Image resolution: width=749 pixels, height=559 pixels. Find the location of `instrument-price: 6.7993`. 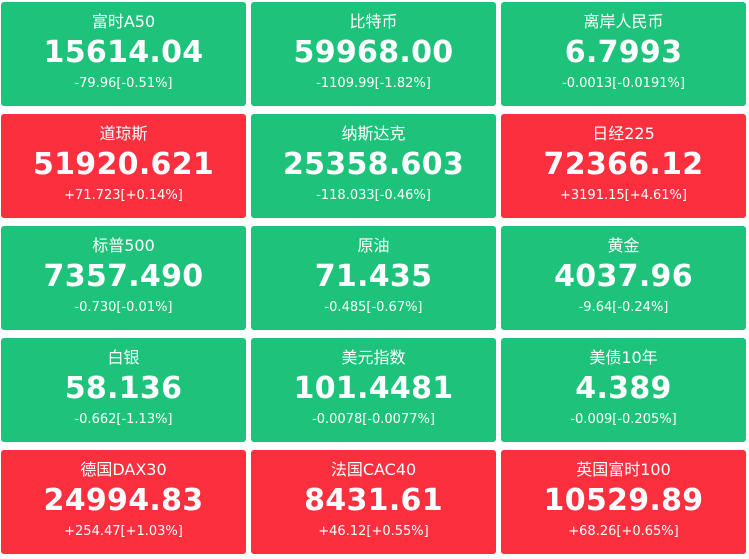

instrument-price: 6.7993 is located at coordinates (623, 52).